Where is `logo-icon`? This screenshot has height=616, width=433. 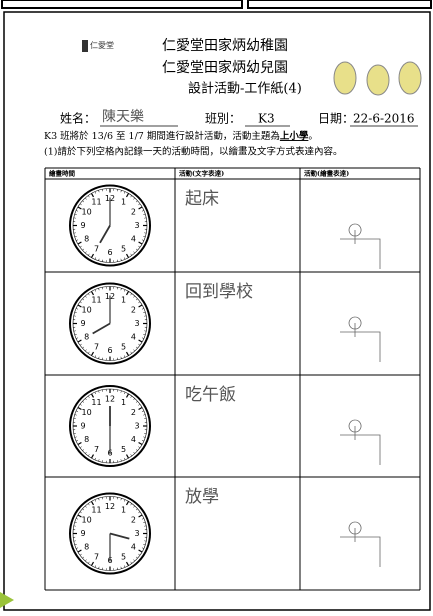
logo-icon is located at coordinates (85, 46).